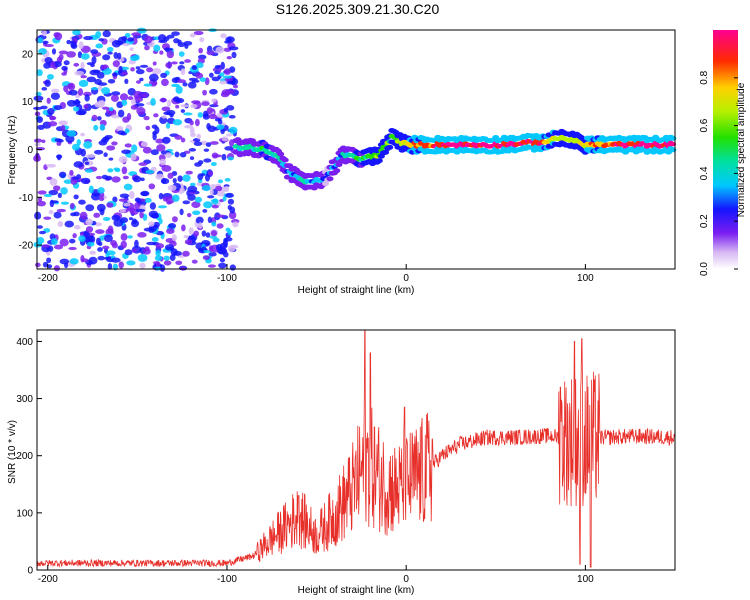  What do you see at coordinates (29, 457) in the screenshot?
I see `snr-y-ticks: 0 100 200 300 400` at bounding box center [29, 457].